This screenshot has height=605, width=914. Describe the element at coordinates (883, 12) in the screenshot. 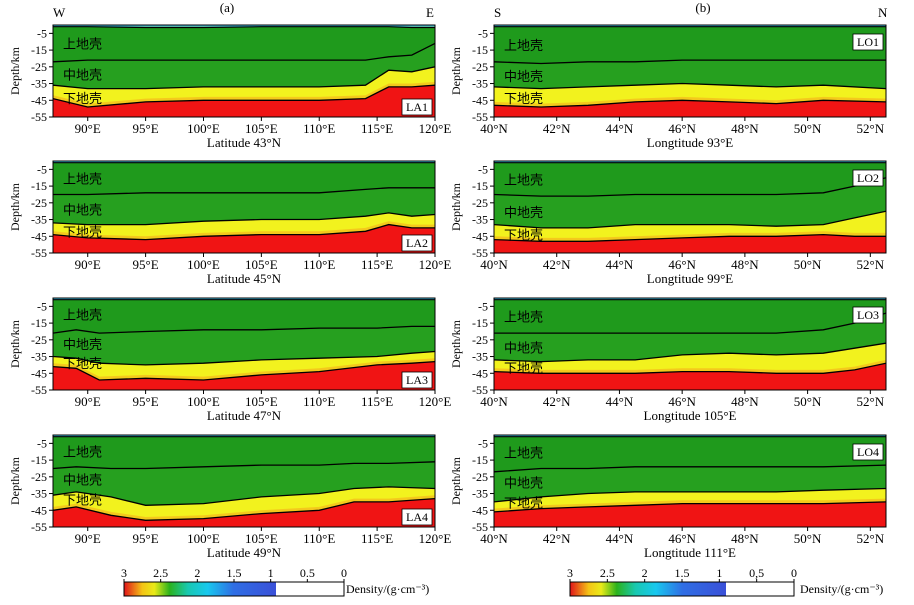

I see `direction-label-north: N` at that location.